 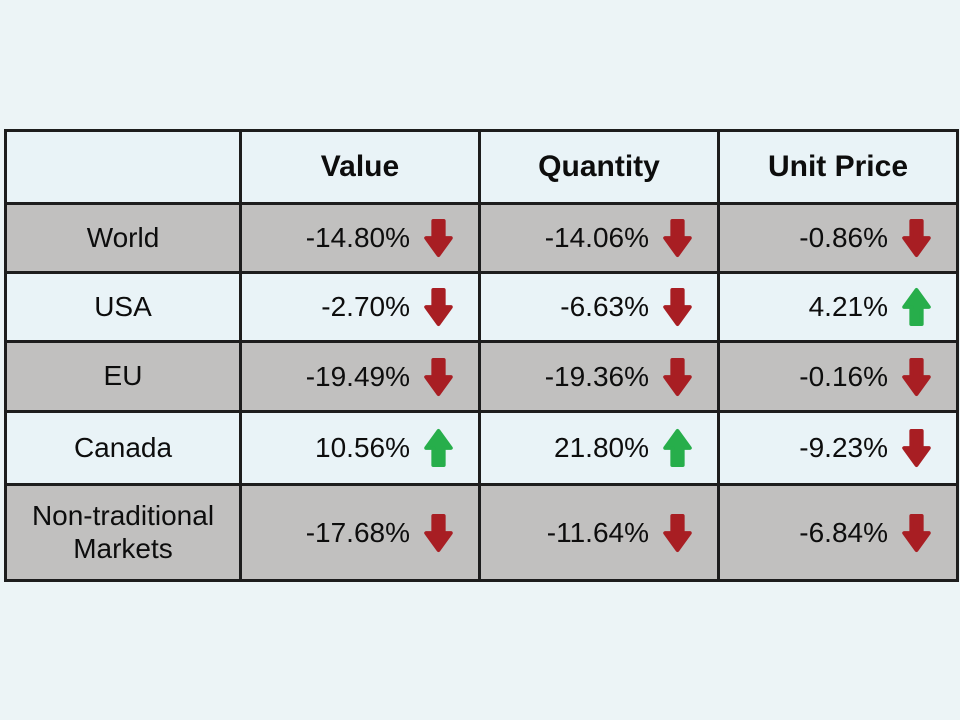 I want to click on value-cell: 10.56%, so click(x=360, y=448).